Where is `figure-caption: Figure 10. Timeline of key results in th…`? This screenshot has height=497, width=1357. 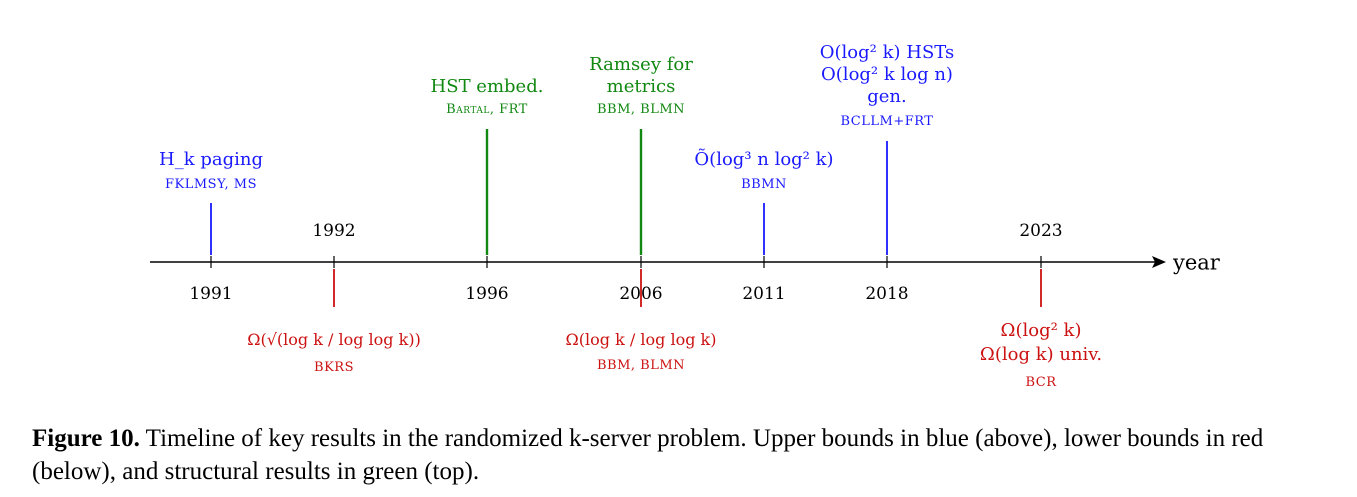
figure-caption: Figure 10. Timeline of key results in th… is located at coordinates (682, 455).